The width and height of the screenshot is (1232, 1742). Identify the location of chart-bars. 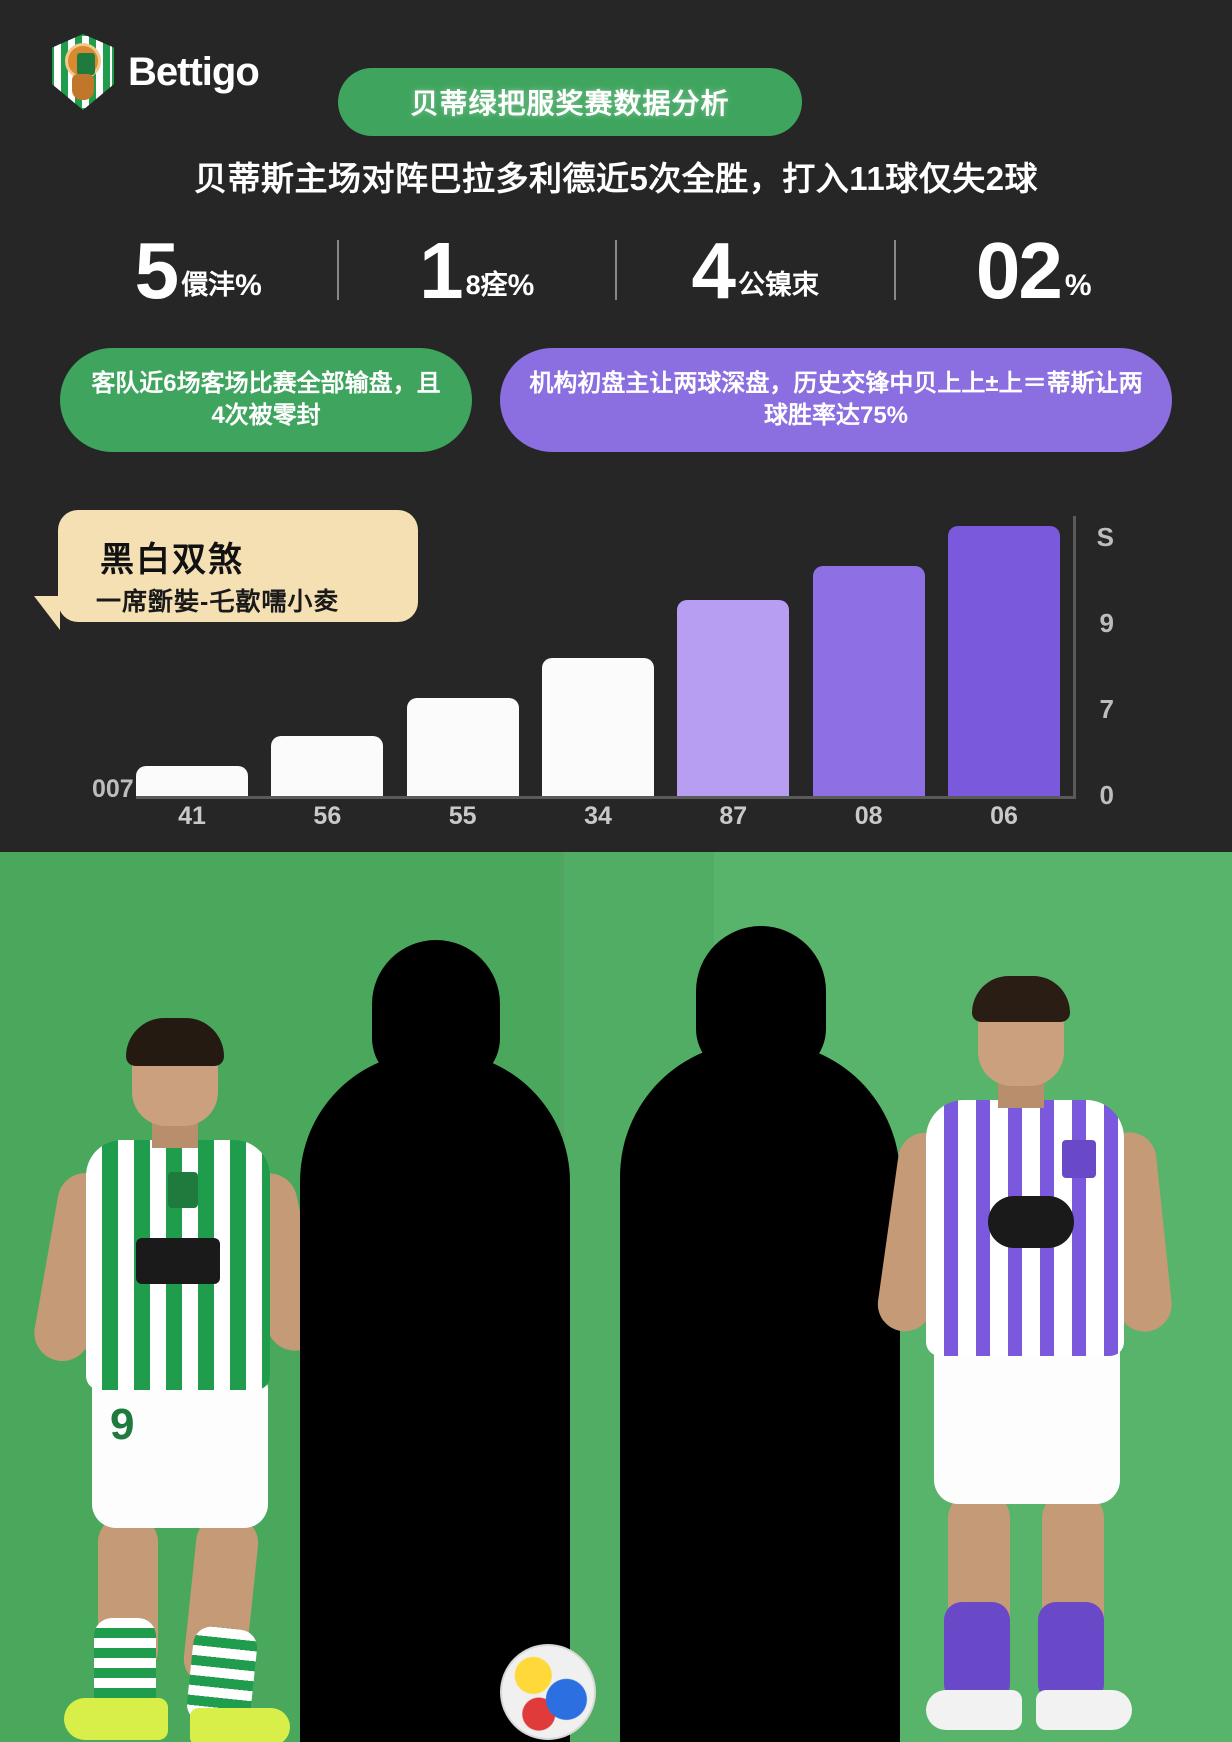
(598, 657).